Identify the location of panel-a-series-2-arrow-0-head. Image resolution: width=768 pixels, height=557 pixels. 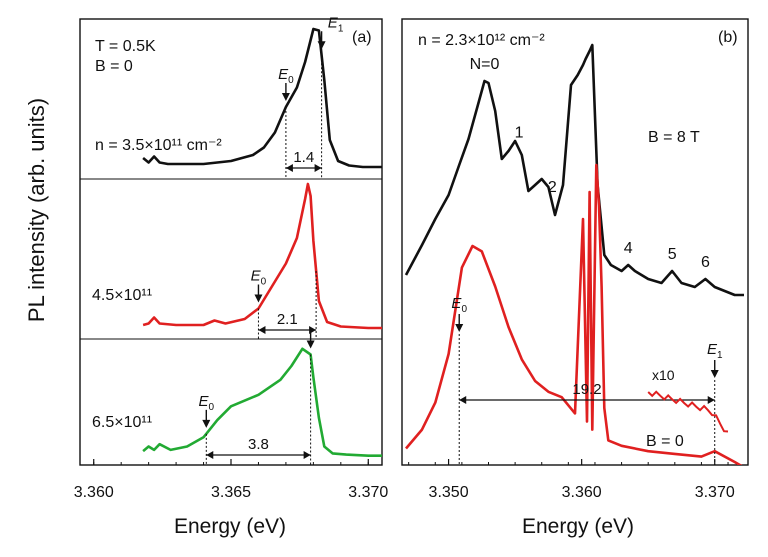
(206, 423).